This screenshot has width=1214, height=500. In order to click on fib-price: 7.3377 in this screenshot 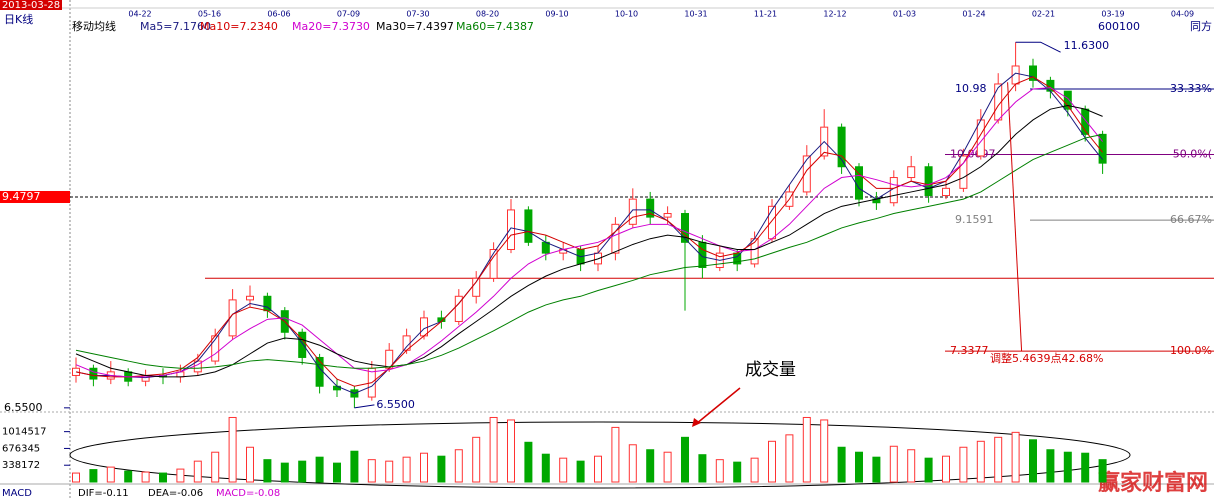, I will do `click(969, 350)`.